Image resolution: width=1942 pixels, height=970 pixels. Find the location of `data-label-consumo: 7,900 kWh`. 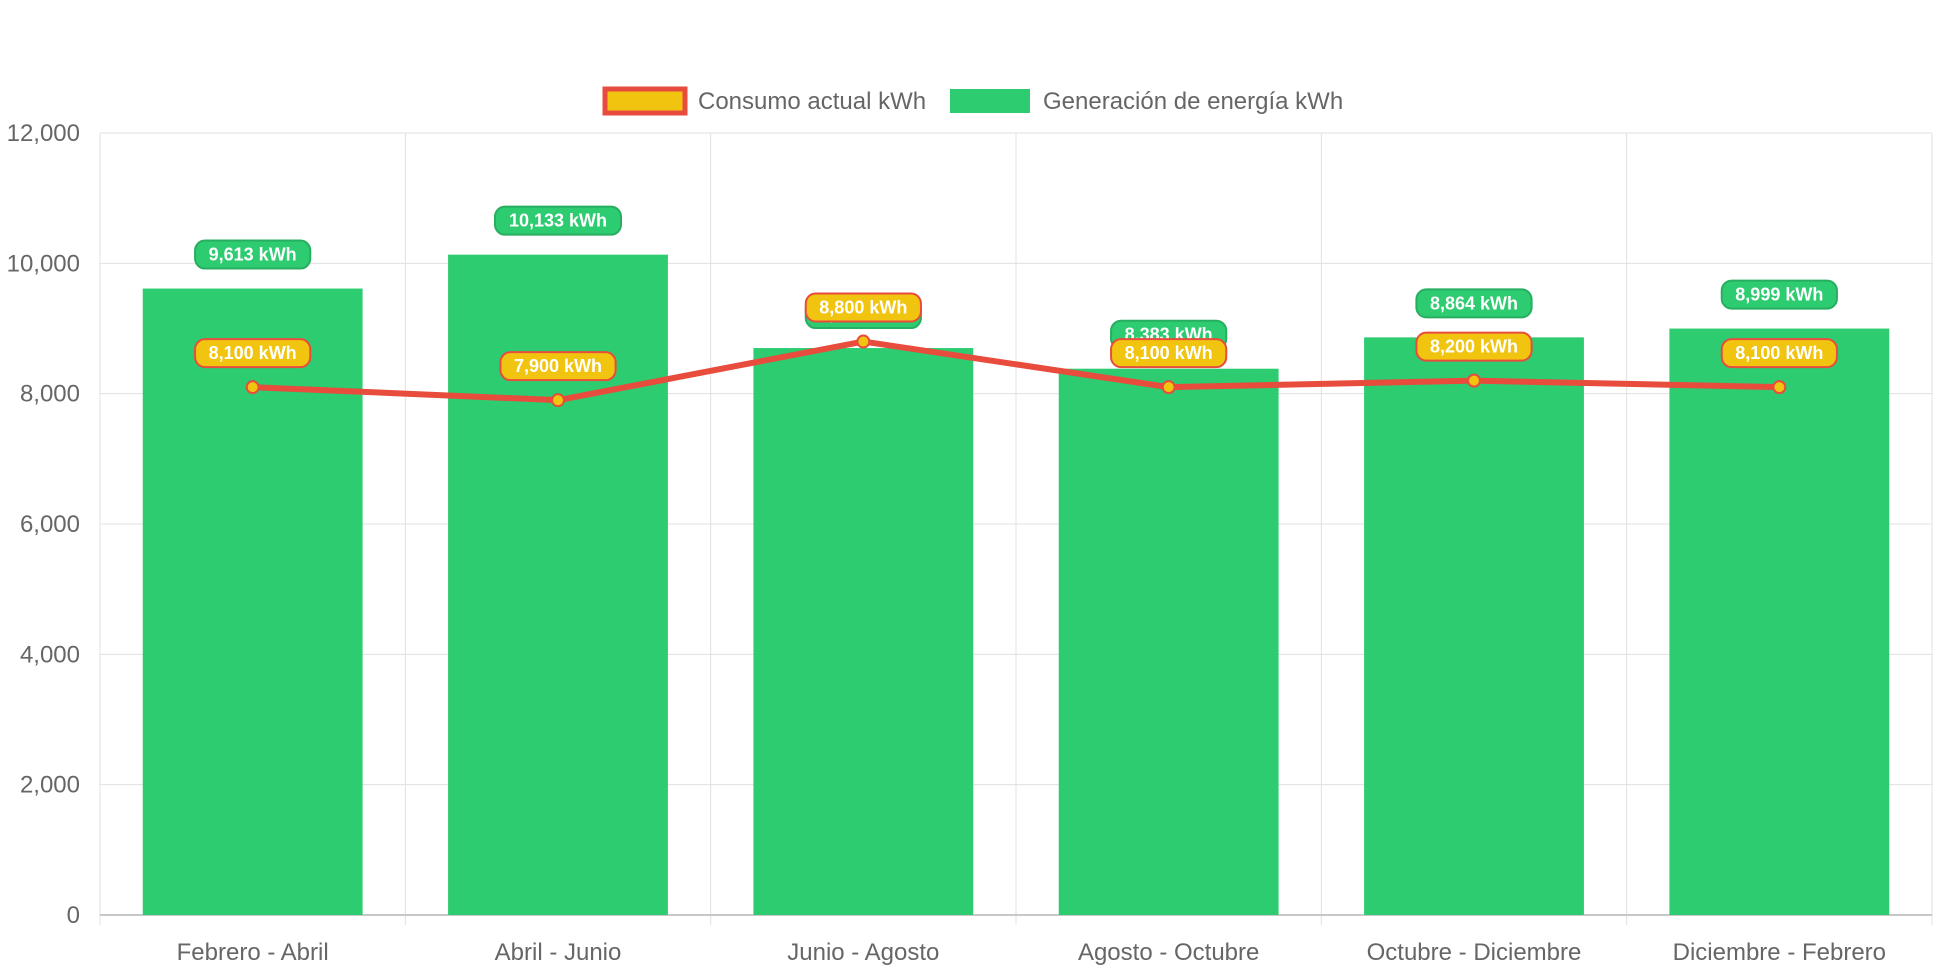

data-label-consumo: 7,900 kWh is located at coordinates (558, 366).